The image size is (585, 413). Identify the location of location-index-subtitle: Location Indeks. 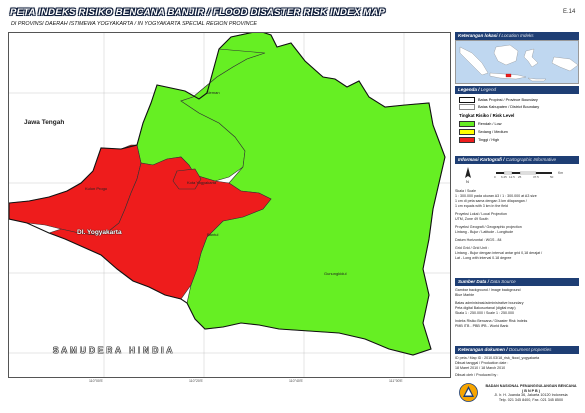
(517, 35).